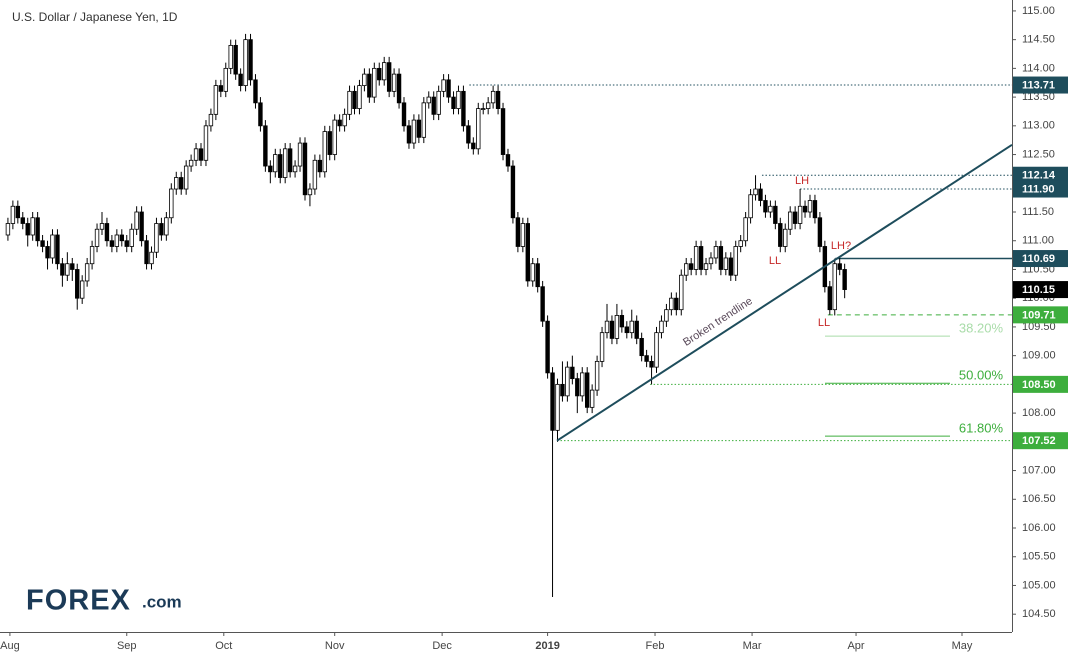 The height and width of the screenshot is (663, 1079). What do you see at coordinates (1039, 315) in the screenshot?
I see `price-badge-label: 109.71` at bounding box center [1039, 315].